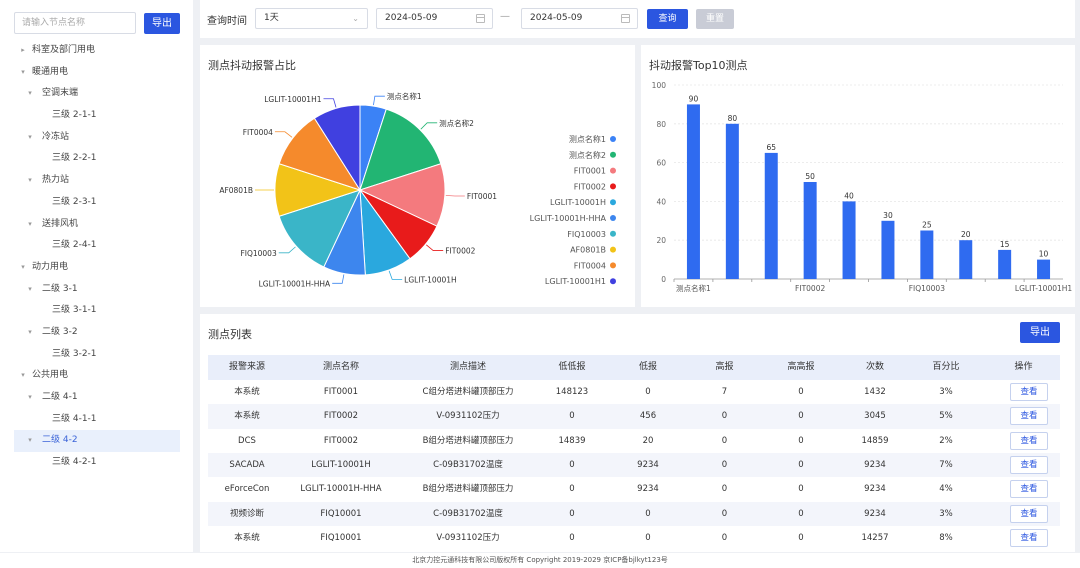 The image size is (1080, 568). Describe the element at coordinates (97, 463) in the screenshot. I see `tree-node: 三级 4-2-1` at that location.